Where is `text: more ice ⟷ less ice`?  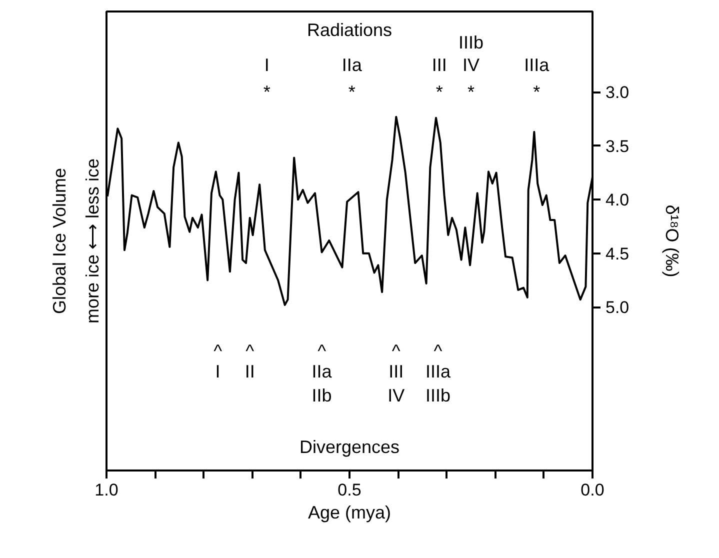
text: more ice ⟷ less ice is located at coordinates (92, 241).